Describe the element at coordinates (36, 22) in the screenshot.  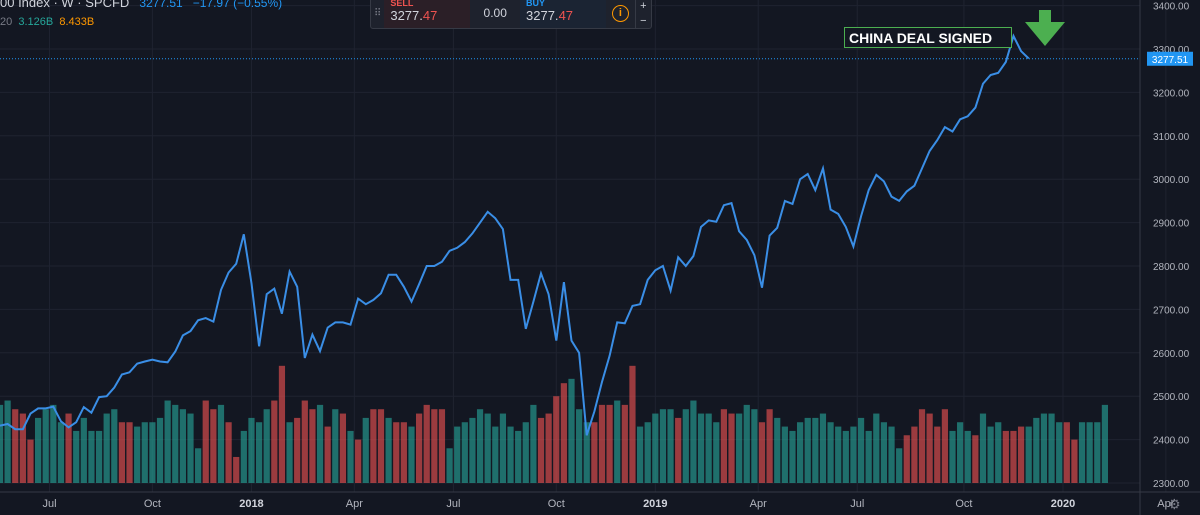
I see `volume-value-a: 3.126B` at that location.